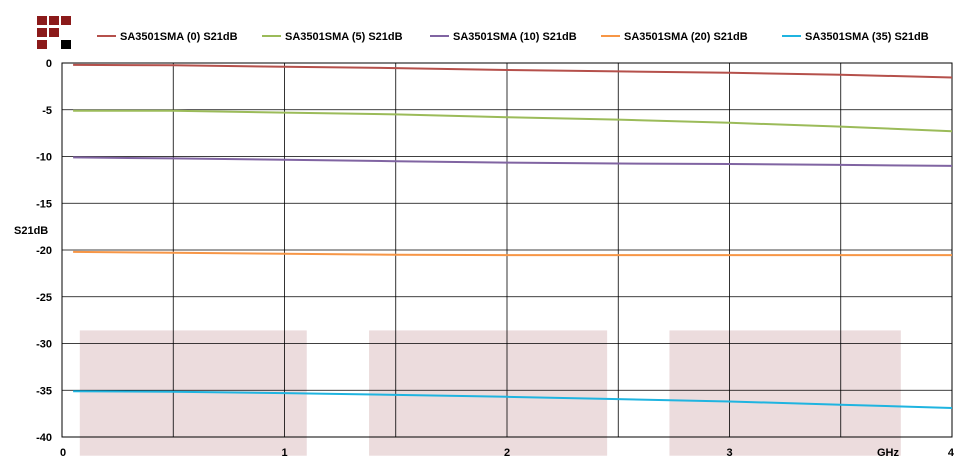 The height and width of the screenshot is (463, 962). I want to click on legend-entry-label: SA3501SMA (10) S21dB, so click(515, 37).